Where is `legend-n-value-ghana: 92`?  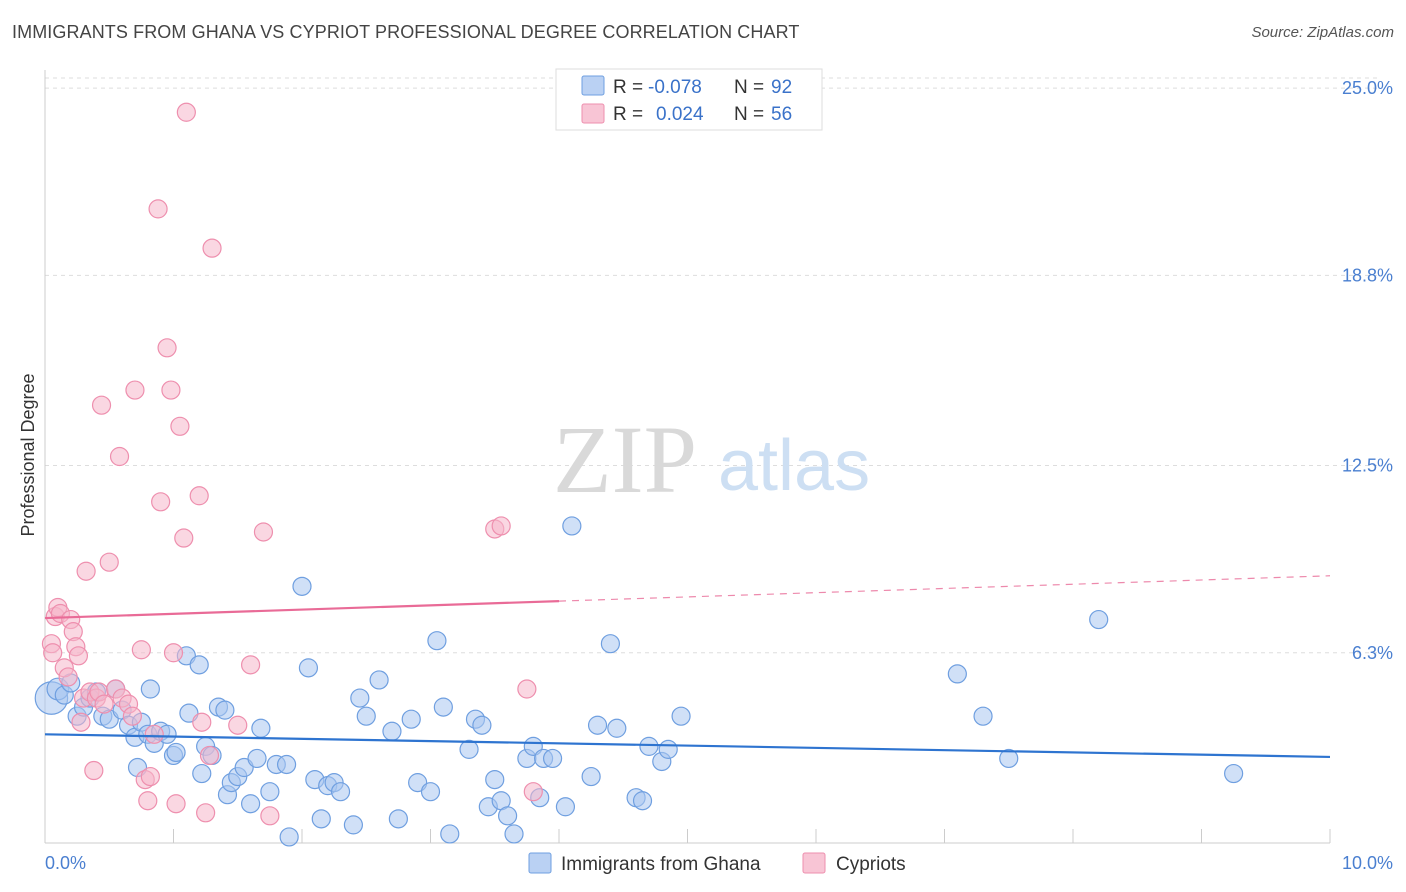 legend-n-value-ghana: 92 is located at coordinates (781, 87).